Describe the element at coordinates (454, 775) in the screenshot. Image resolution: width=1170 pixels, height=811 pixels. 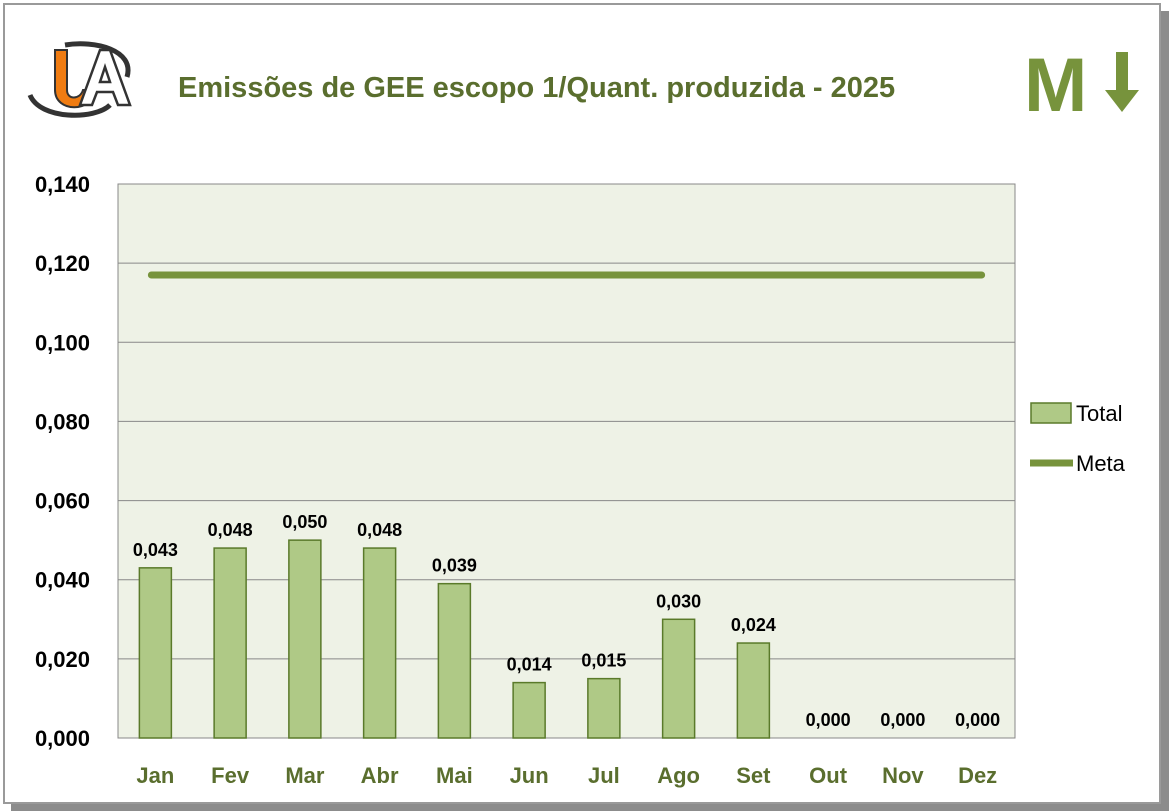
I see `x-tick-label: Mai` at that location.